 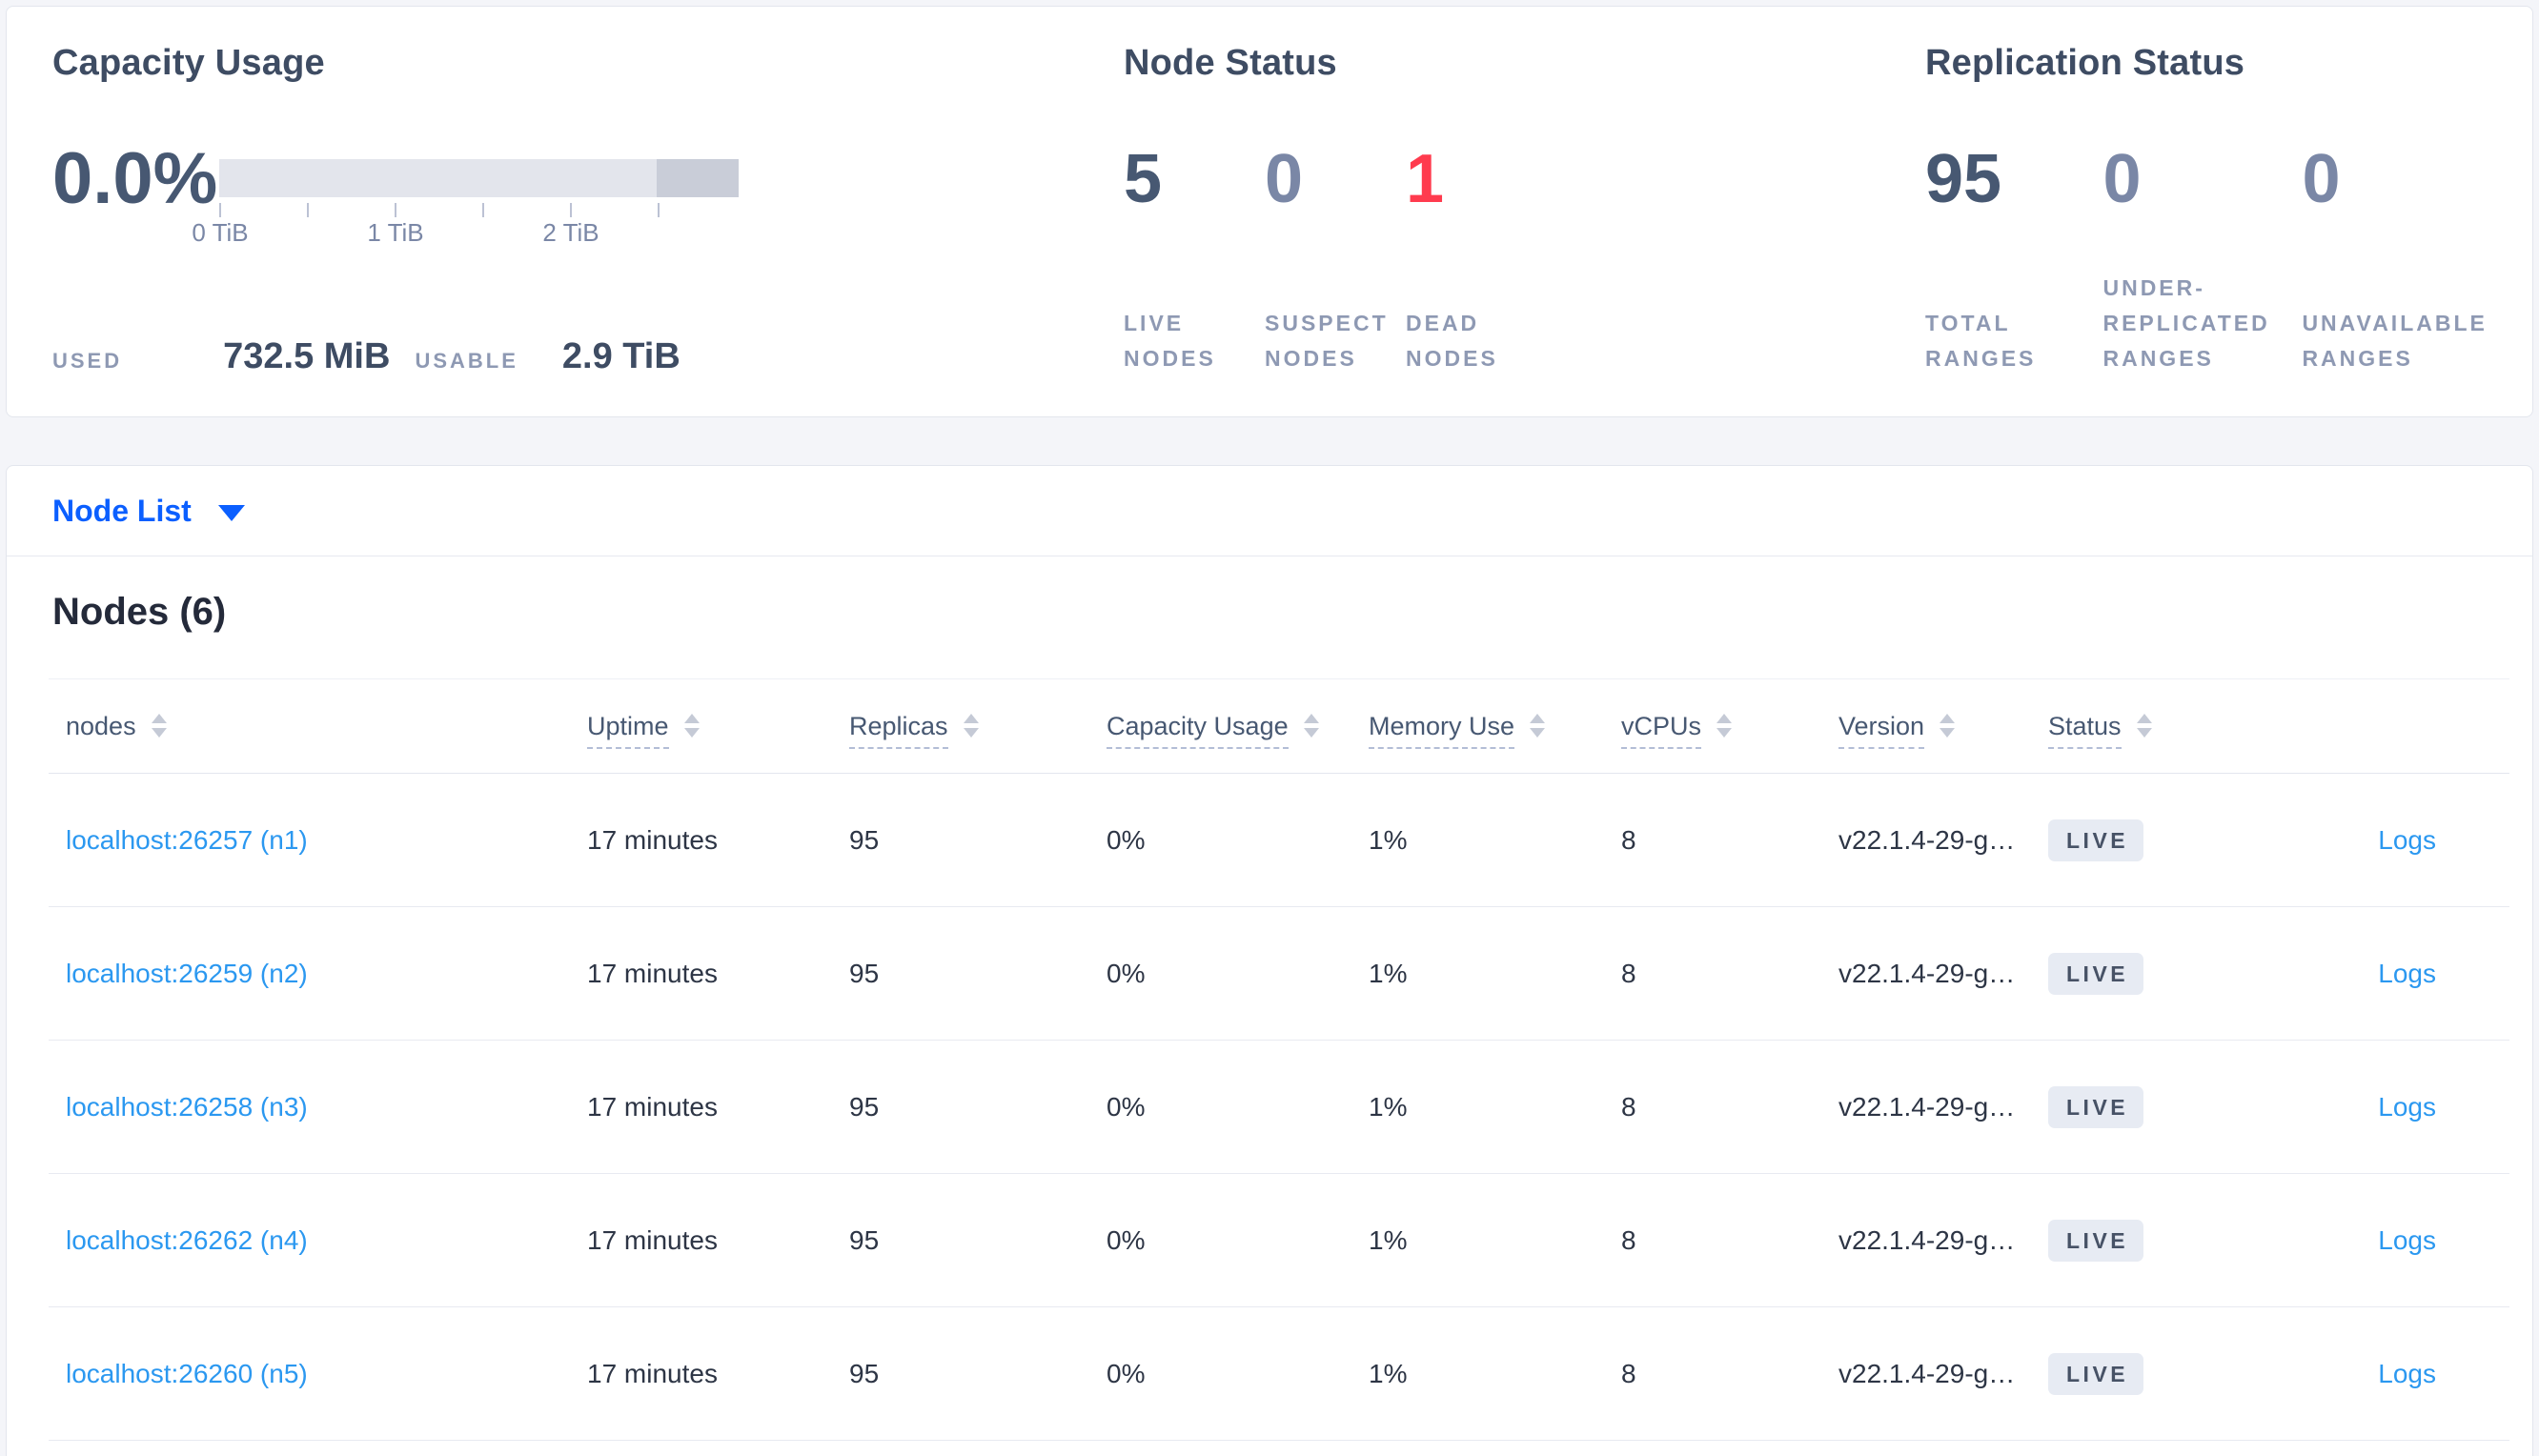 I want to click on capacity-bar-tick-labels: 0 TiB 1 TiB 2 TiB, so click(x=466, y=232).